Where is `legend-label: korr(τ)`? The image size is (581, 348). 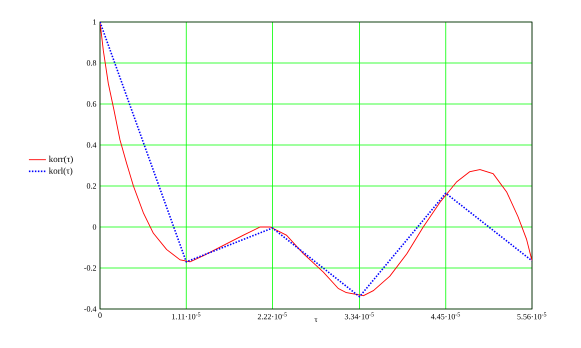 legend-label: korr(τ) is located at coordinates (60, 160).